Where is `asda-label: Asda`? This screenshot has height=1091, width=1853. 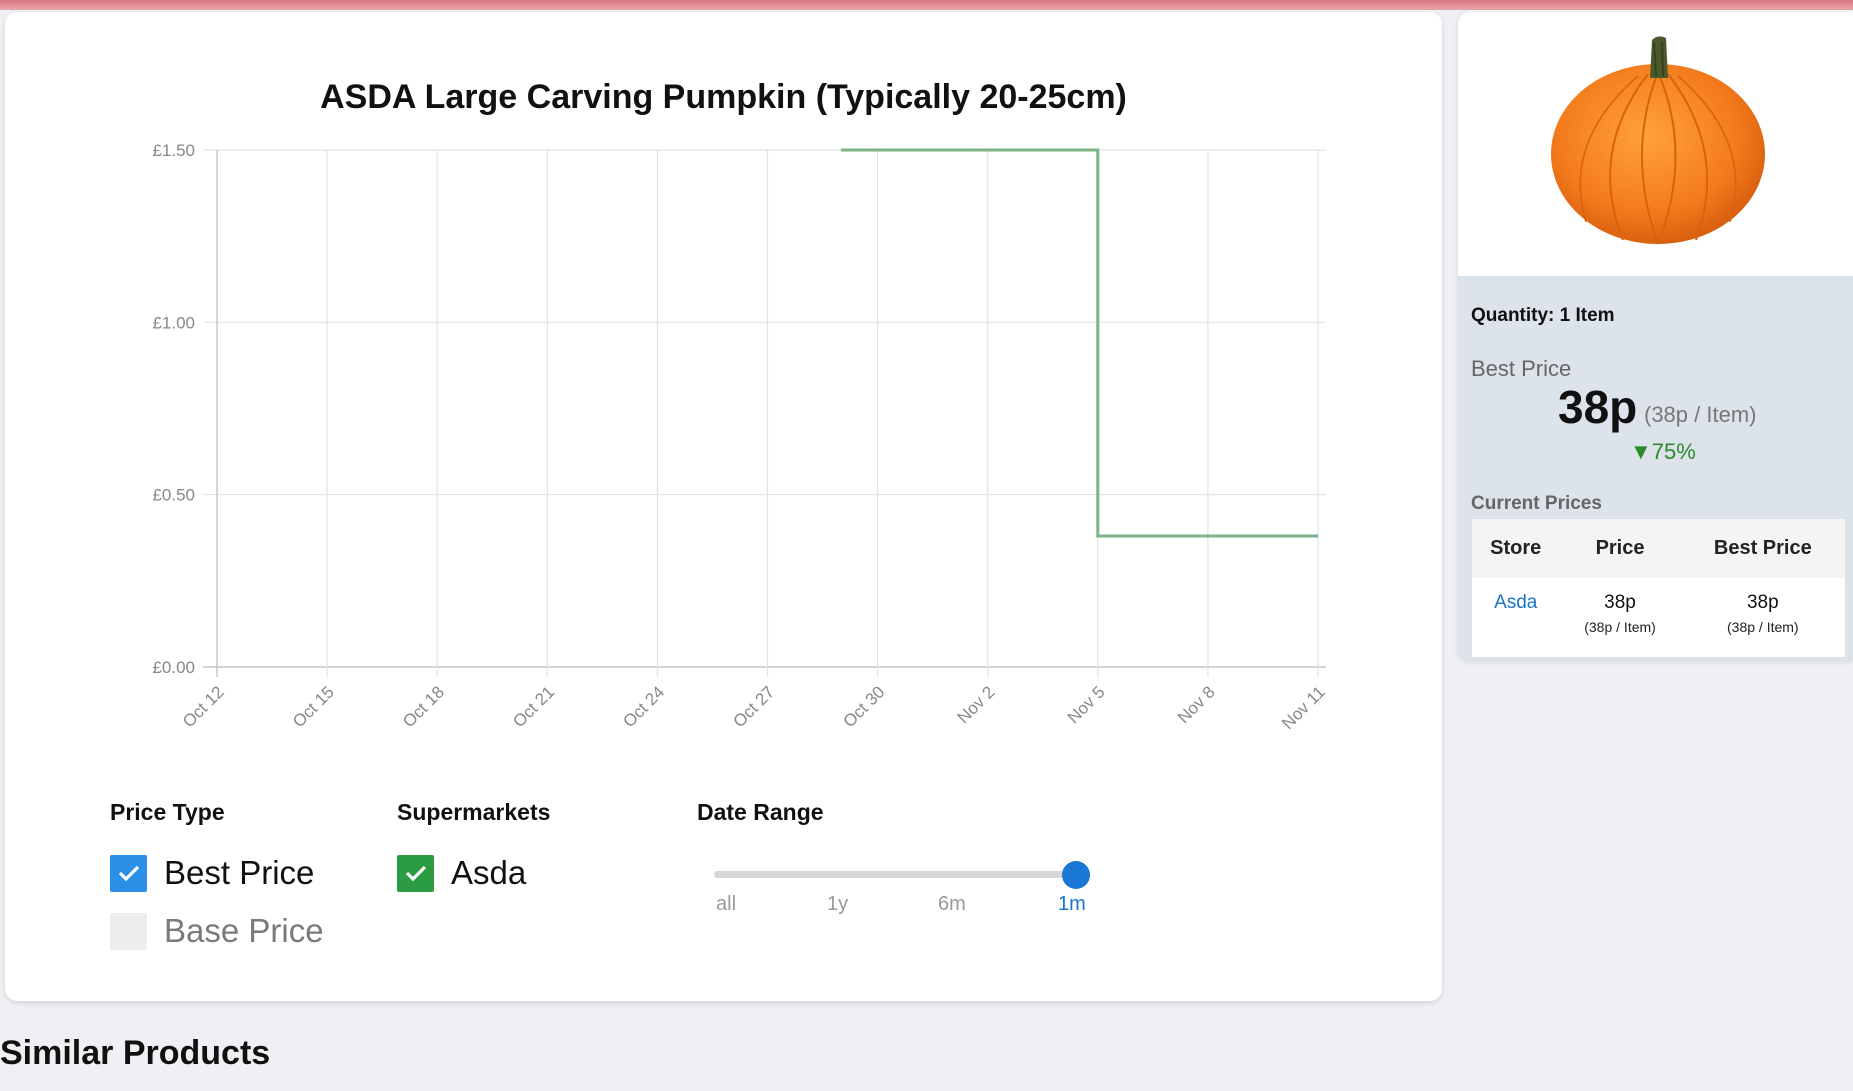
asda-label: Asda is located at coordinates (489, 872).